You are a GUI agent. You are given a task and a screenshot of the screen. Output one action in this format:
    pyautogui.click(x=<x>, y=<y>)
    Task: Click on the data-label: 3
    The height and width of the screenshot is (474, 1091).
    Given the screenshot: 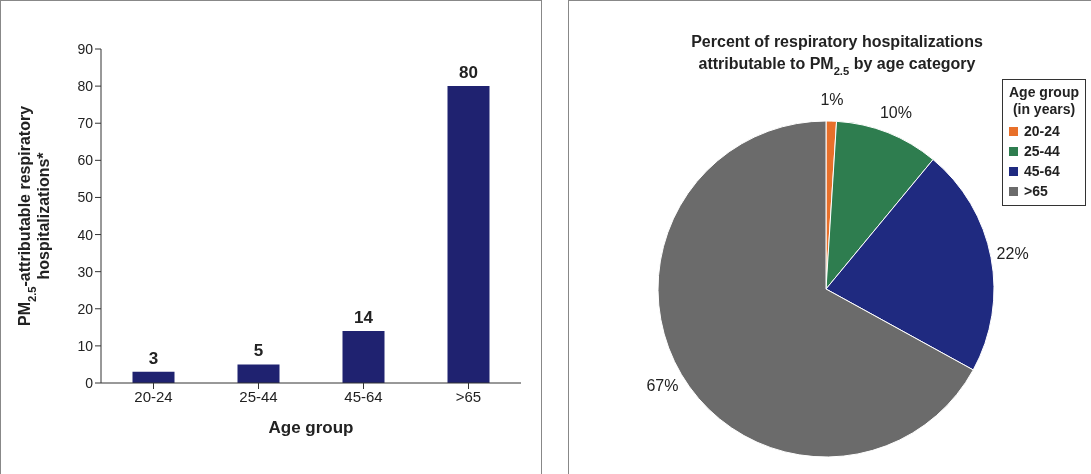 What is the action you would take?
    pyautogui.click(x=153, y=358)
    